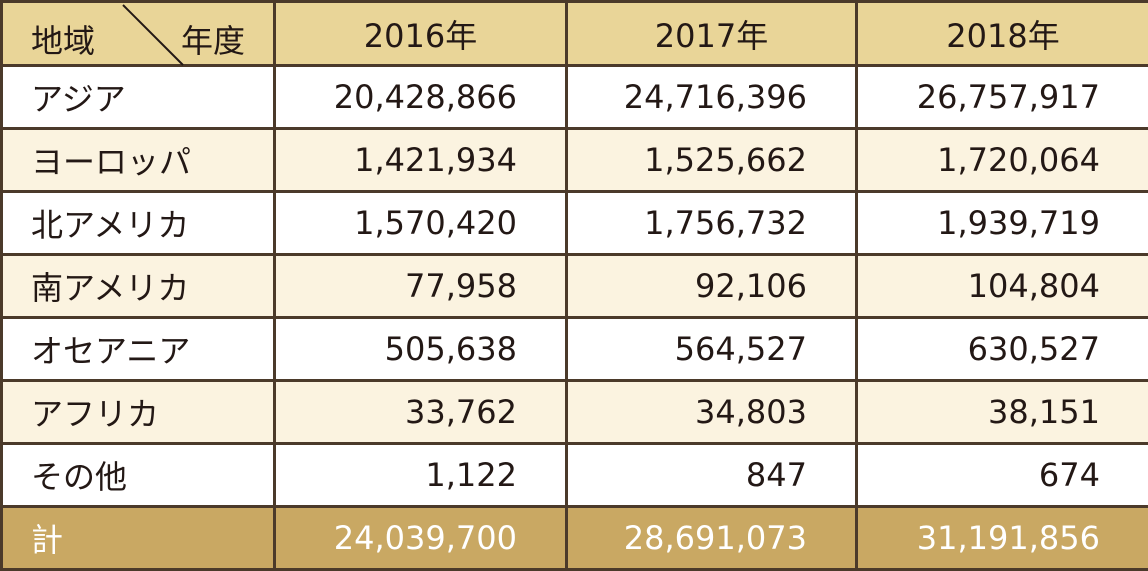 This screenshot has width=1148, height=571. What do you see at coordinates (138, 34) in the screenshot?
I see `corner-header: 地域 年度` at bounding box center [138, 34].